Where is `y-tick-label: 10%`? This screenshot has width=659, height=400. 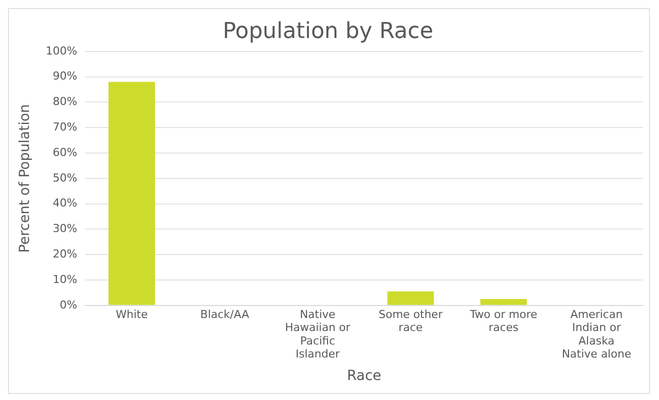 y-tick-label: 10% is located at coordinates (65, 279).